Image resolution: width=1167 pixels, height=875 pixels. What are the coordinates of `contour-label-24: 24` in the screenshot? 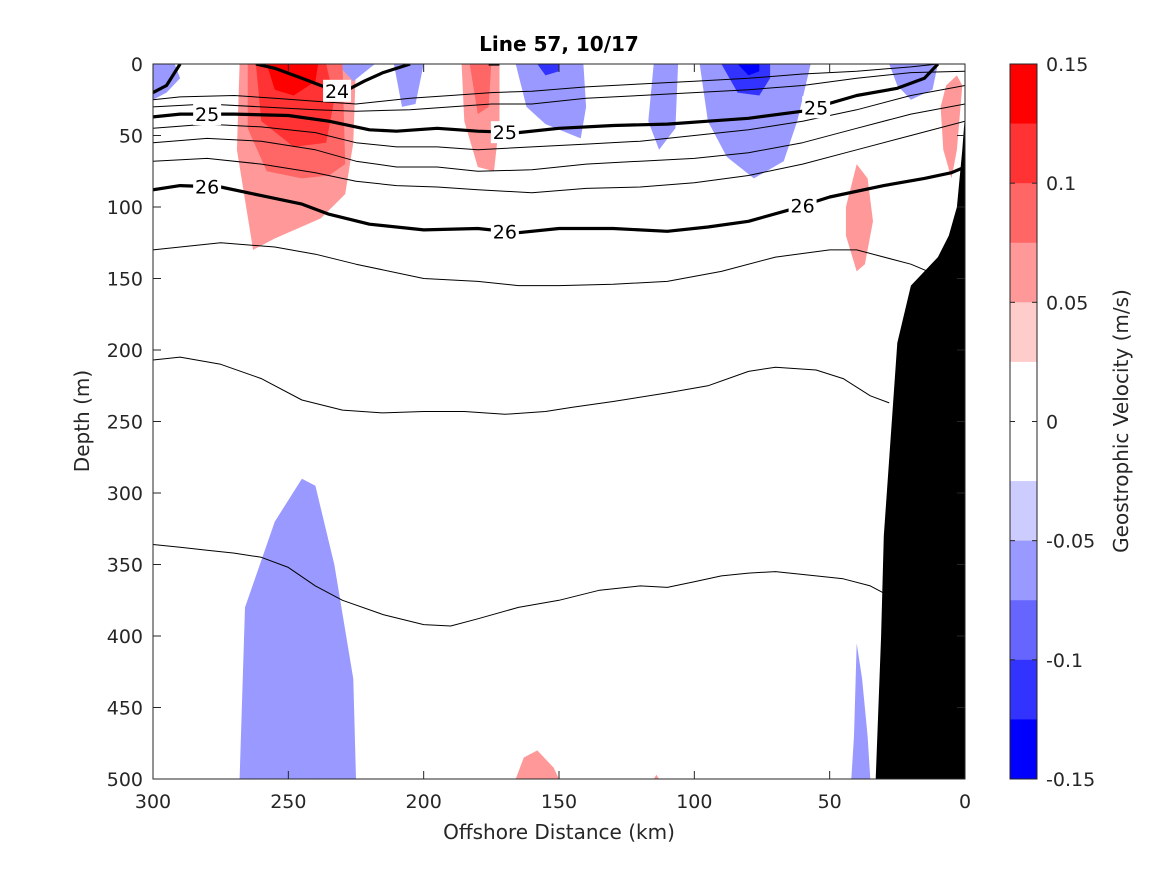 It's located at (337, 92).